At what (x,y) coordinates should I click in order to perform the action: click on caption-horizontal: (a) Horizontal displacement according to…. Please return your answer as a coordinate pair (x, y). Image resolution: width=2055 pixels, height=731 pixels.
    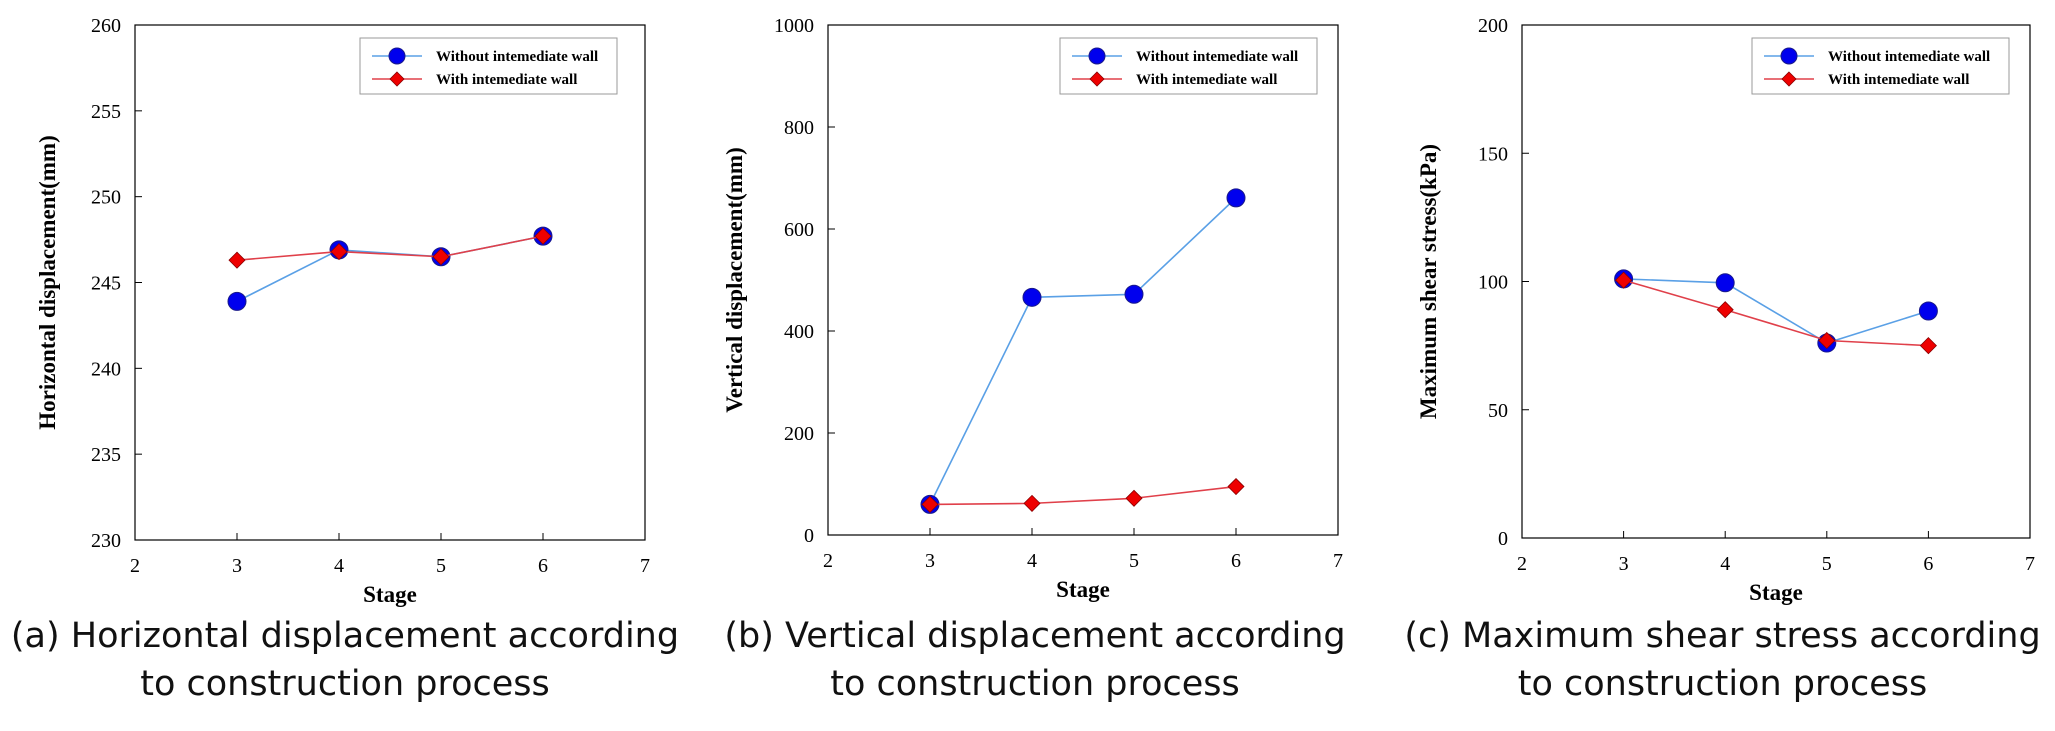
    Looking at the image, I should click on (345, 660).